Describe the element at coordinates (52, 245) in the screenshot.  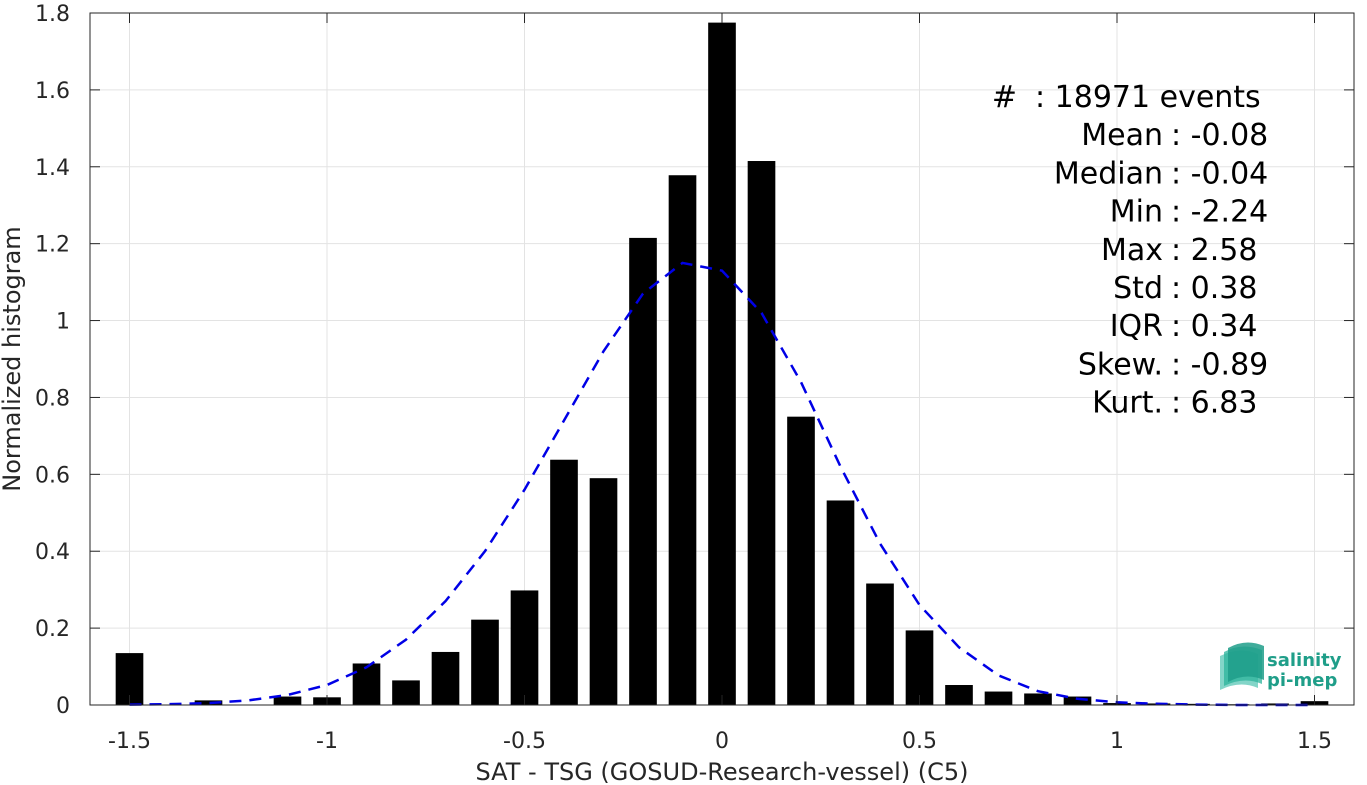
I see `y-tick-label: 1.2` at that location.